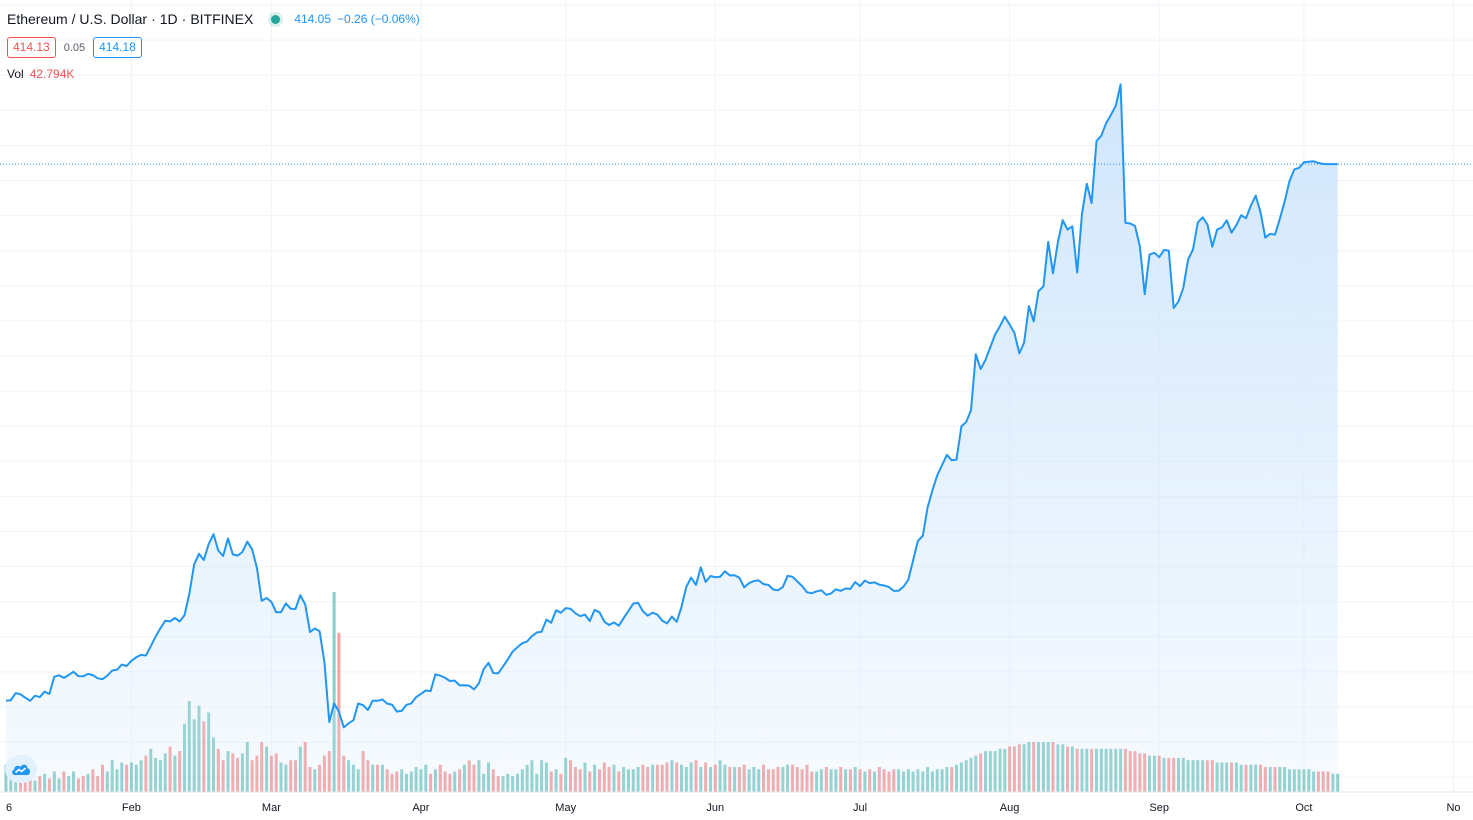 The width and height of the screenshot is (1473, 820). What do you see at coordinates (420, 808) in the screenshot?
I see `time-axis-tick-label: Apr` at bounding box center [420, 808].